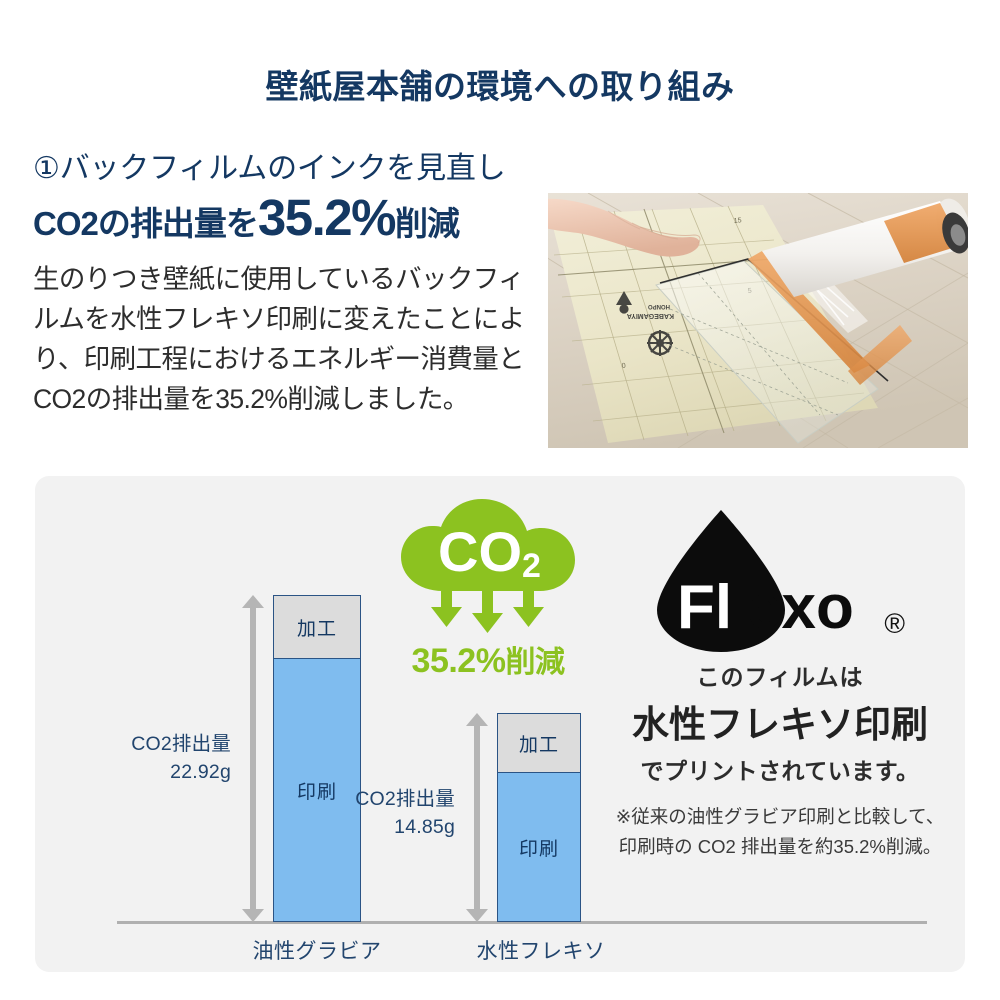  I want to click on photo-illustration: 15 10 5 0 KABEG, so click(758, 320).